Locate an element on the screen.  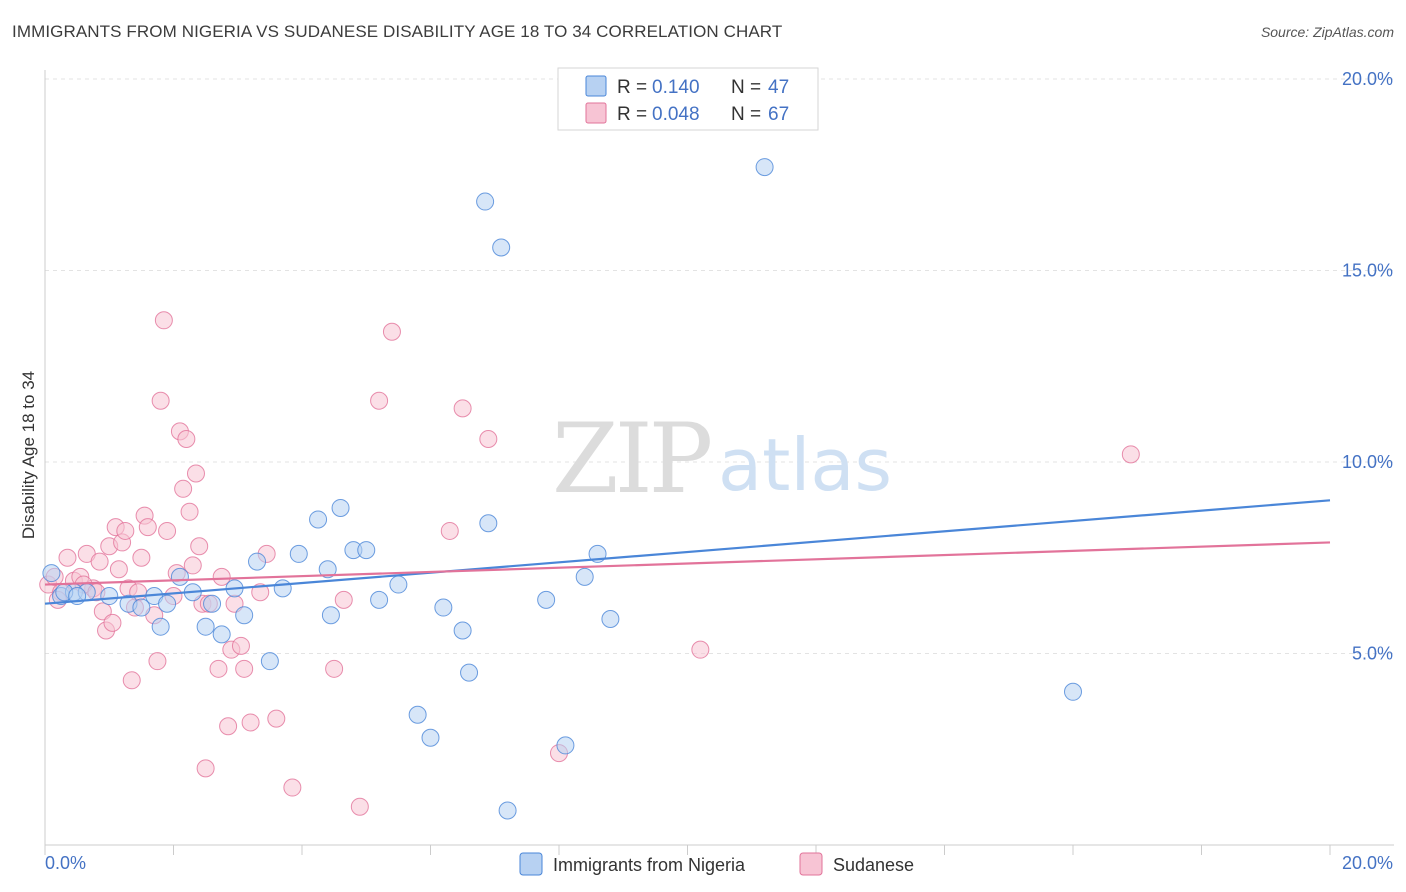
correlation-legend: R = 0.140 N = 47 R = 0.048 N = 67 is located at coordinates (688, 99).